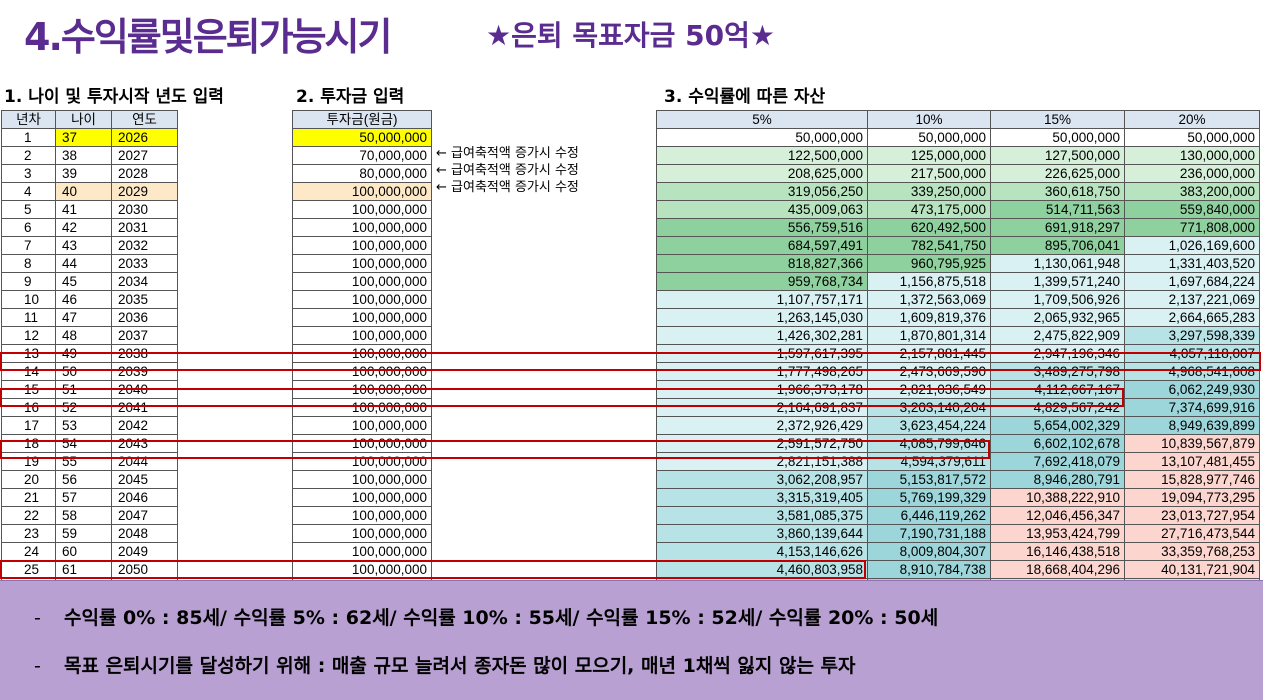  What do you see at coordinates (507, 187) in the screenshot?
I see `edit-note: ← 급여축적액 증가시 수정` at bounding box center [507, 187].